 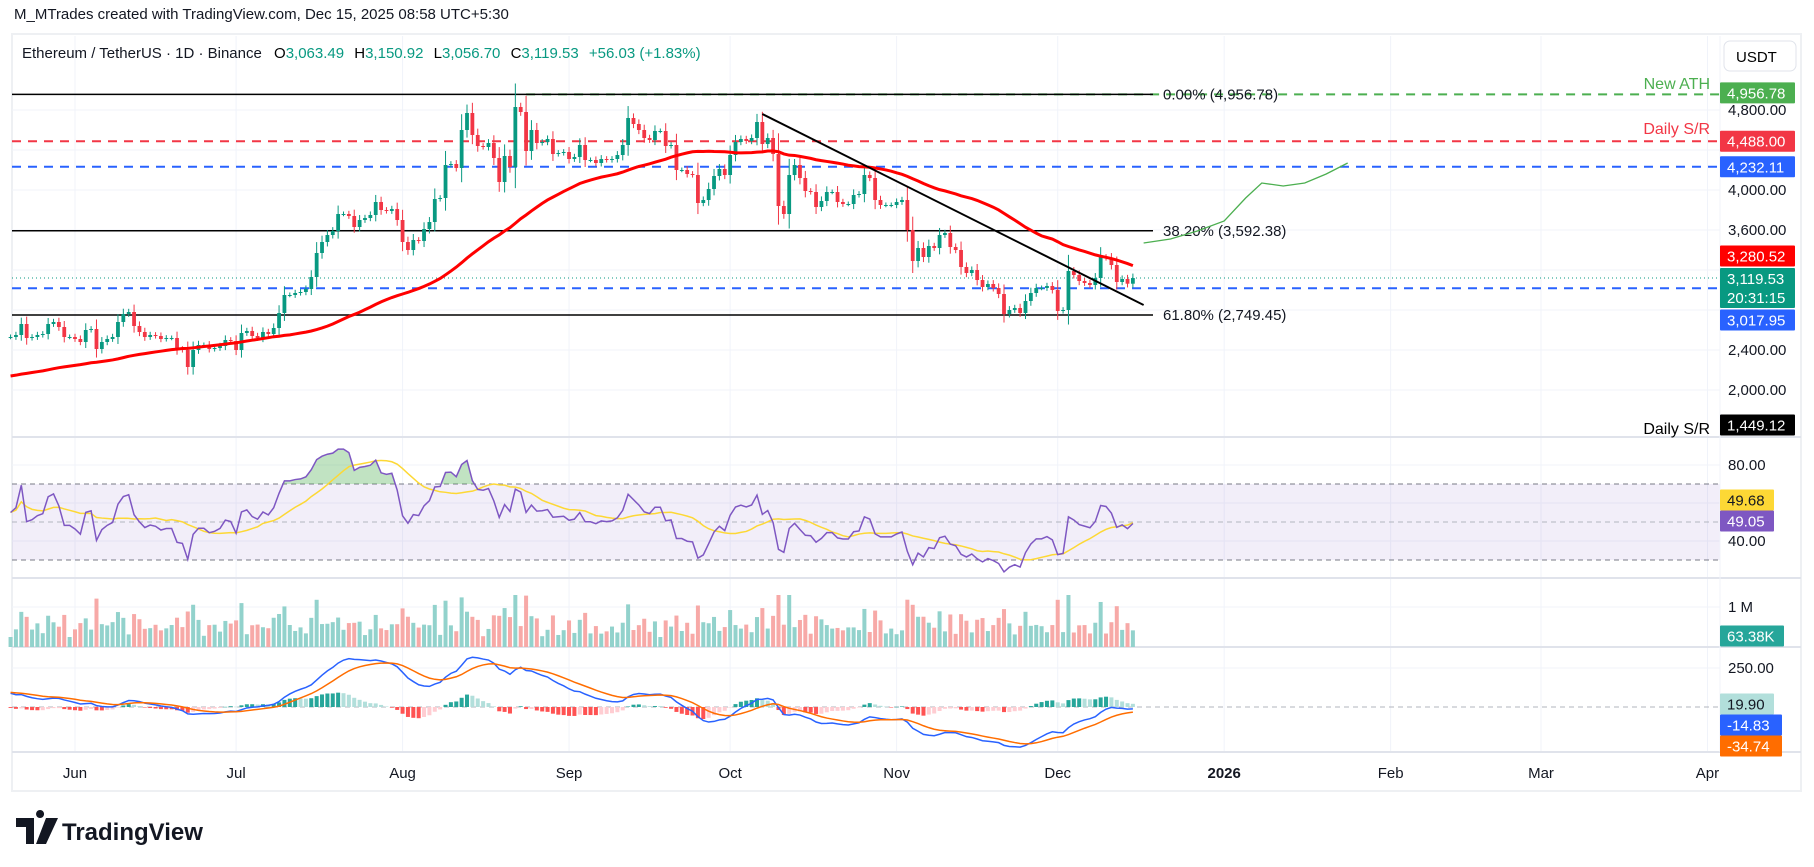 What do you see at coordinates (891, 773) in the screenshot?
I see `time-axis: Jun Jul Aug Sep Oct Nov Dec 2026 Feb Mar Apr` at bounding box center [891, 773].